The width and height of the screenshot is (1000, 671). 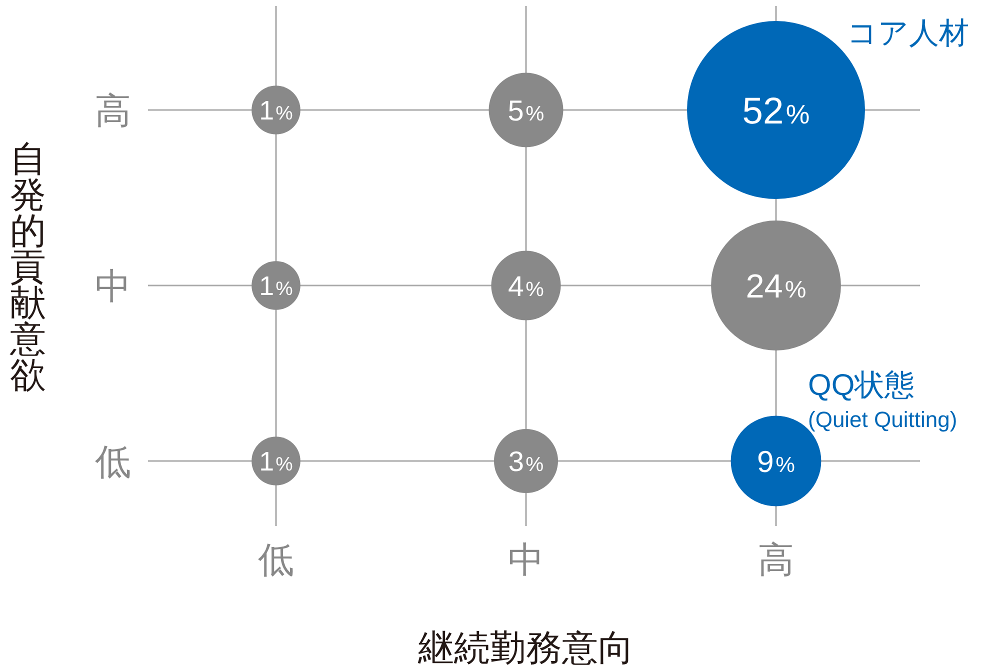 What do you see at coordinates (526, 559) in the screenshot?
I see `x-tick-label: 中` at bounding box center [526, 559].